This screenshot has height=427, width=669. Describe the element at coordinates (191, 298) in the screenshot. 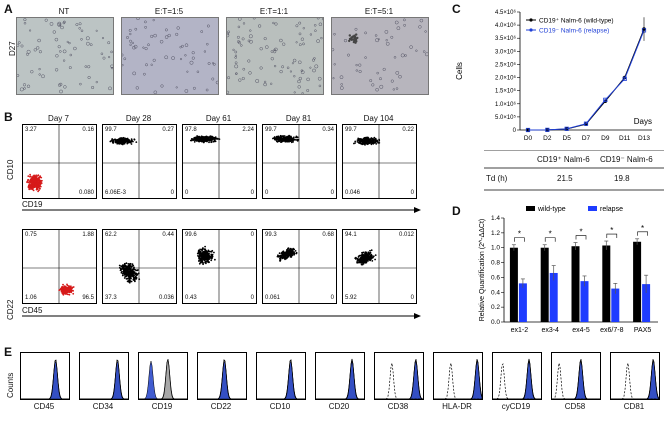

I see `q-ll: 0.43` at that location.